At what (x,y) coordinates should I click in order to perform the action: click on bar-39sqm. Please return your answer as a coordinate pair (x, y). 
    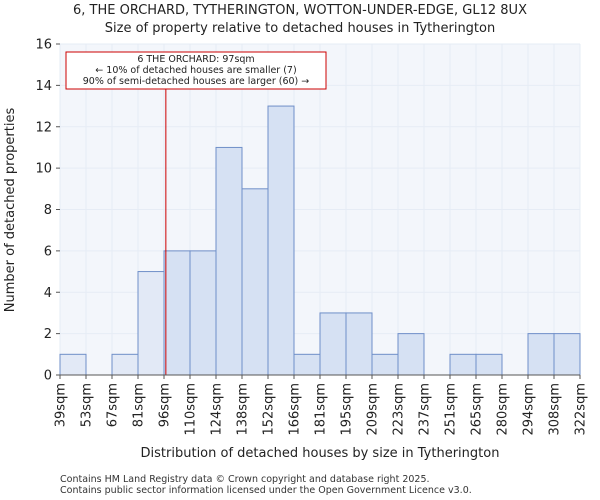
    Looking at the image, I should click on (73, 364).